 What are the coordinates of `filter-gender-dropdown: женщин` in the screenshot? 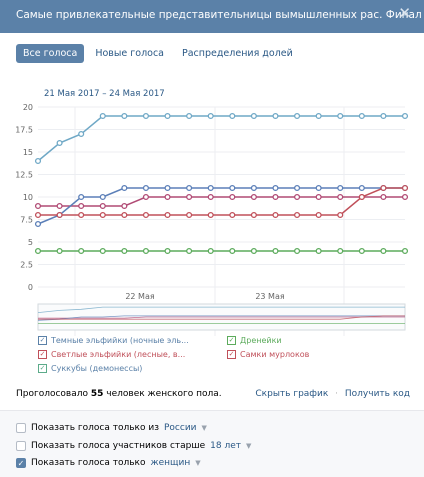 It's located at (170, 463).